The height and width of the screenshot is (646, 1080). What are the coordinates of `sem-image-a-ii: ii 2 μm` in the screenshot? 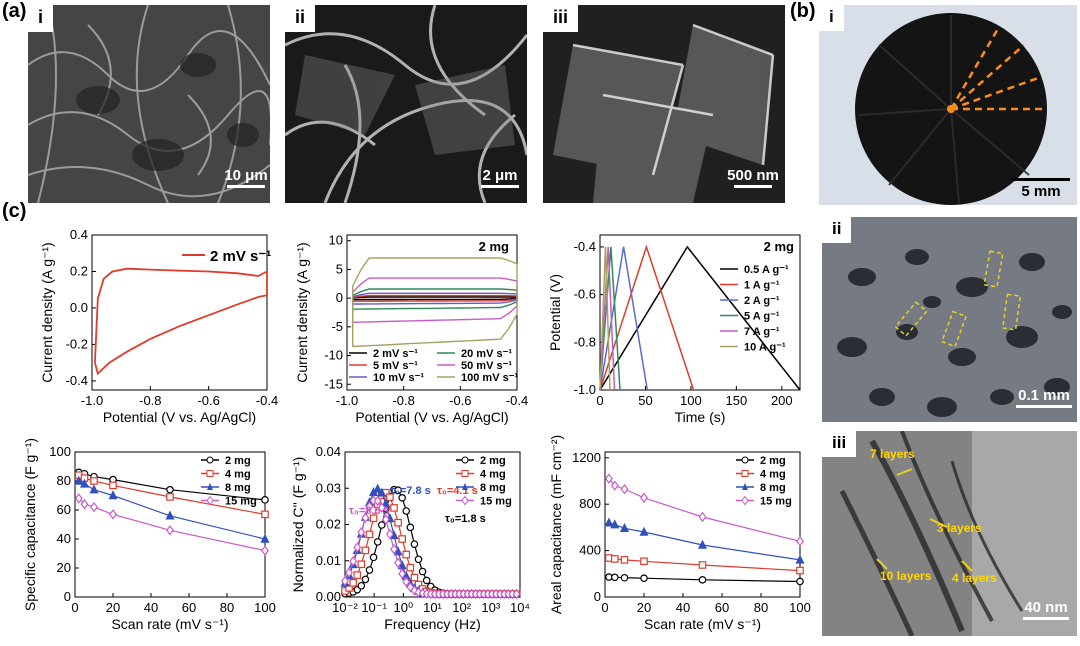 It's located at (406, 104).